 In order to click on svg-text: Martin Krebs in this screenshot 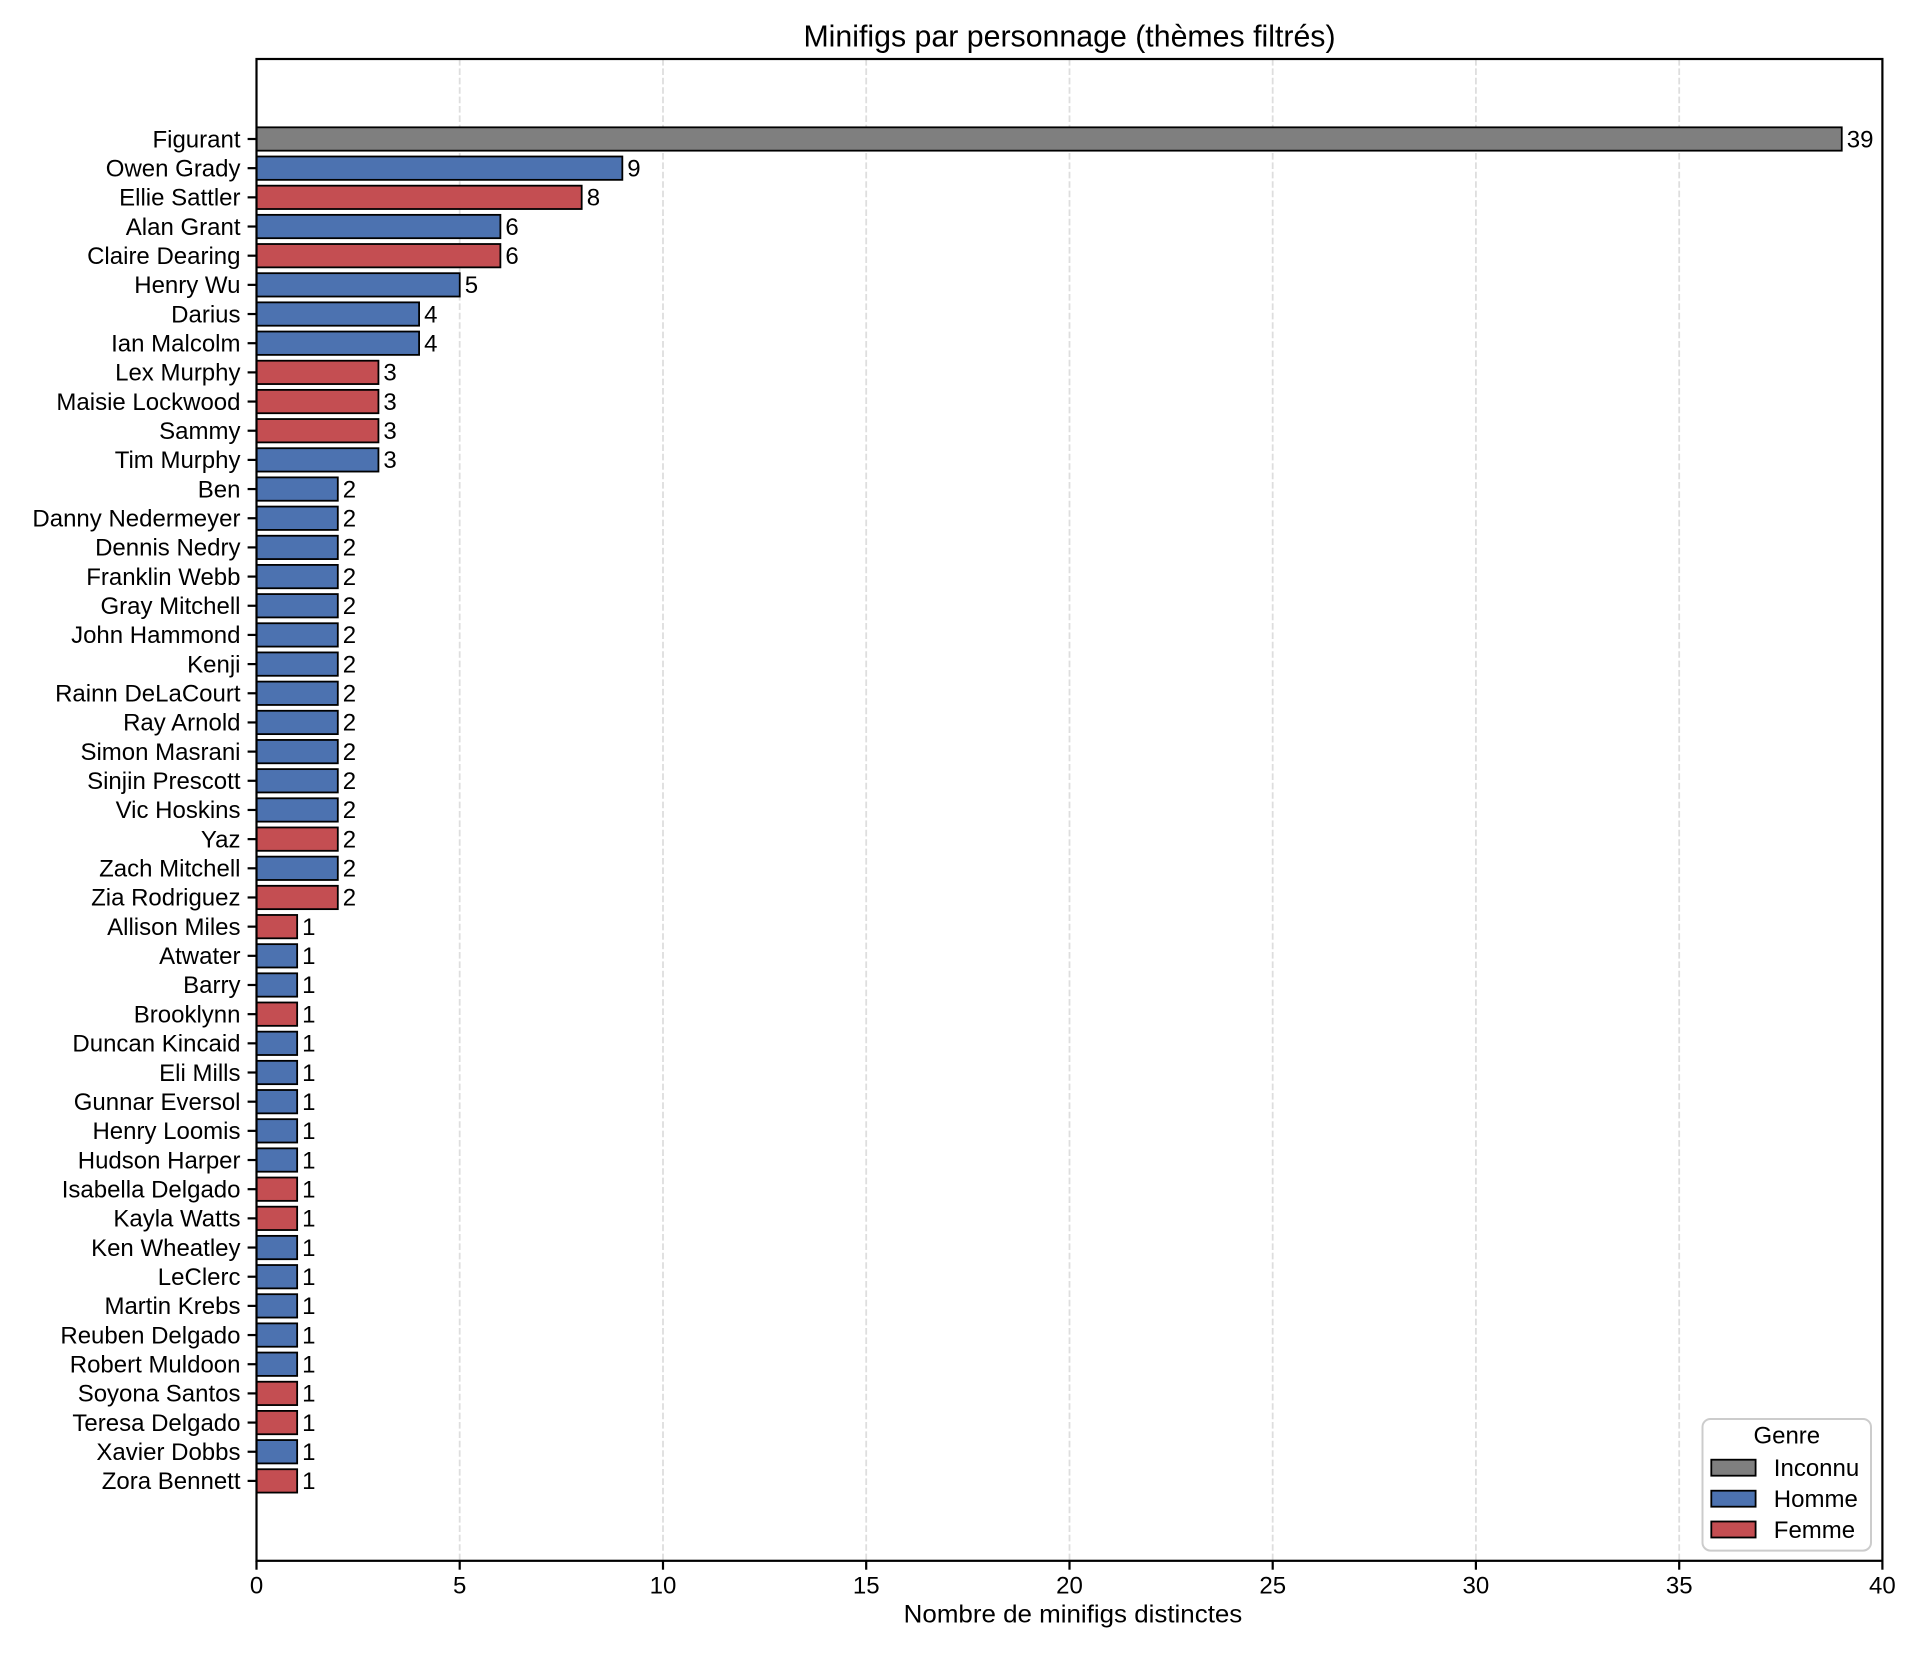, I will do `click(172, 1306)`.